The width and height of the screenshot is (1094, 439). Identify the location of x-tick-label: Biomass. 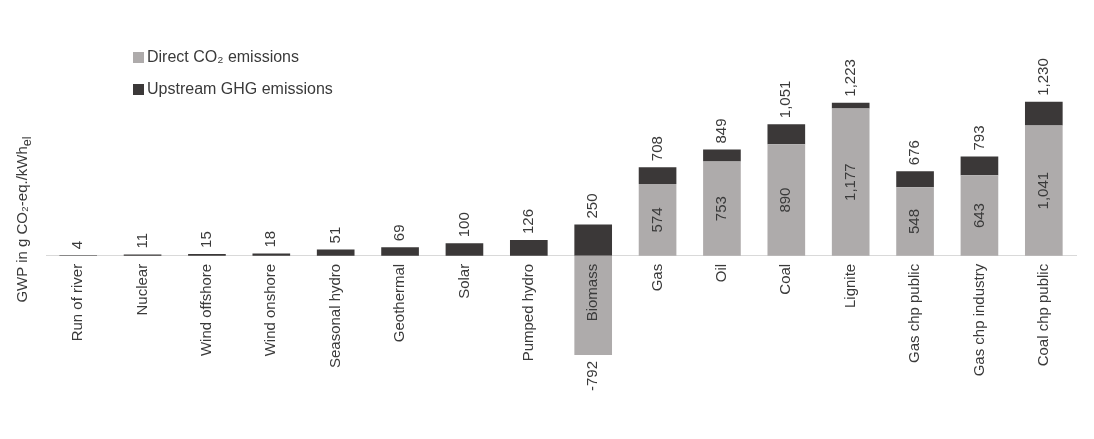
(592, 292).